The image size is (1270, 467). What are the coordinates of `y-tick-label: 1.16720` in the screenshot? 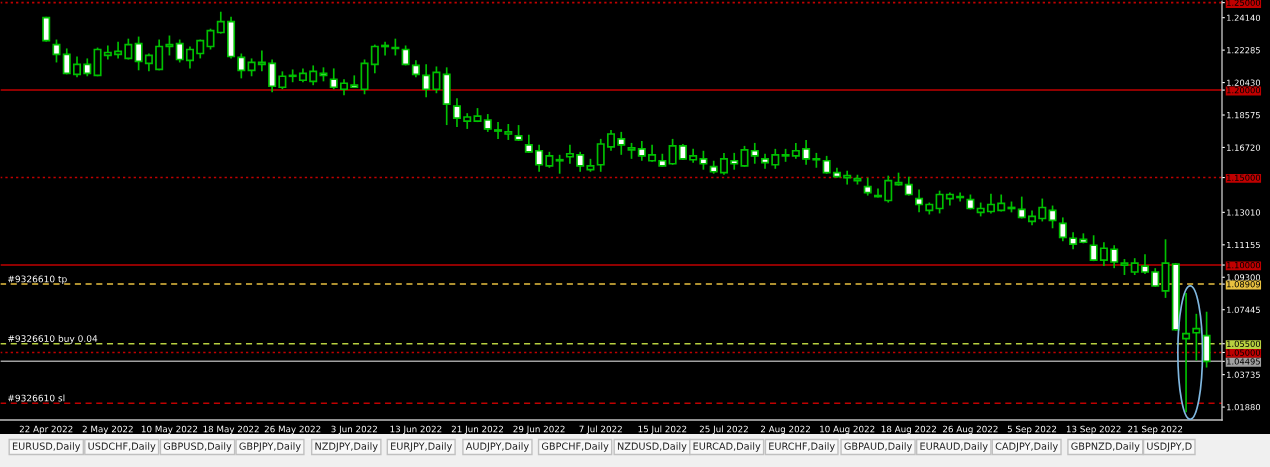 It's located at (1244, 147).